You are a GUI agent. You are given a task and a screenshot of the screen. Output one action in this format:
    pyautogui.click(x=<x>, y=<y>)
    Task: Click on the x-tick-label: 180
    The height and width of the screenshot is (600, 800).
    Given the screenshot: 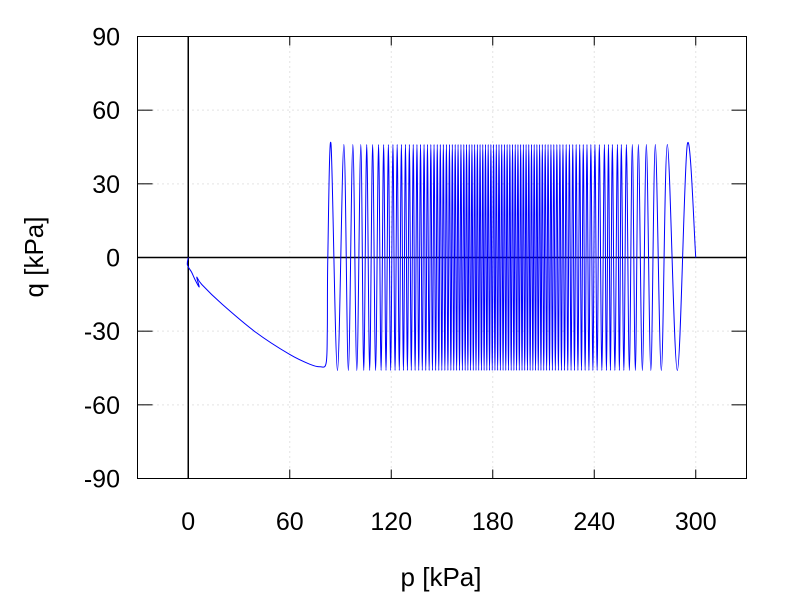 What is the action you would take?
    pyautogui.click(x=493, y=522)
    